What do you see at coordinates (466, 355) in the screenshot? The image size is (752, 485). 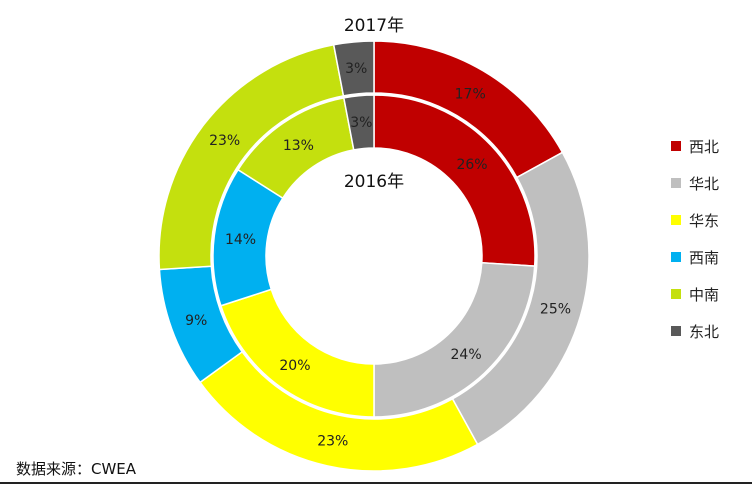 I see `inner-data-label: 24%` at bounding box center [466, 355].